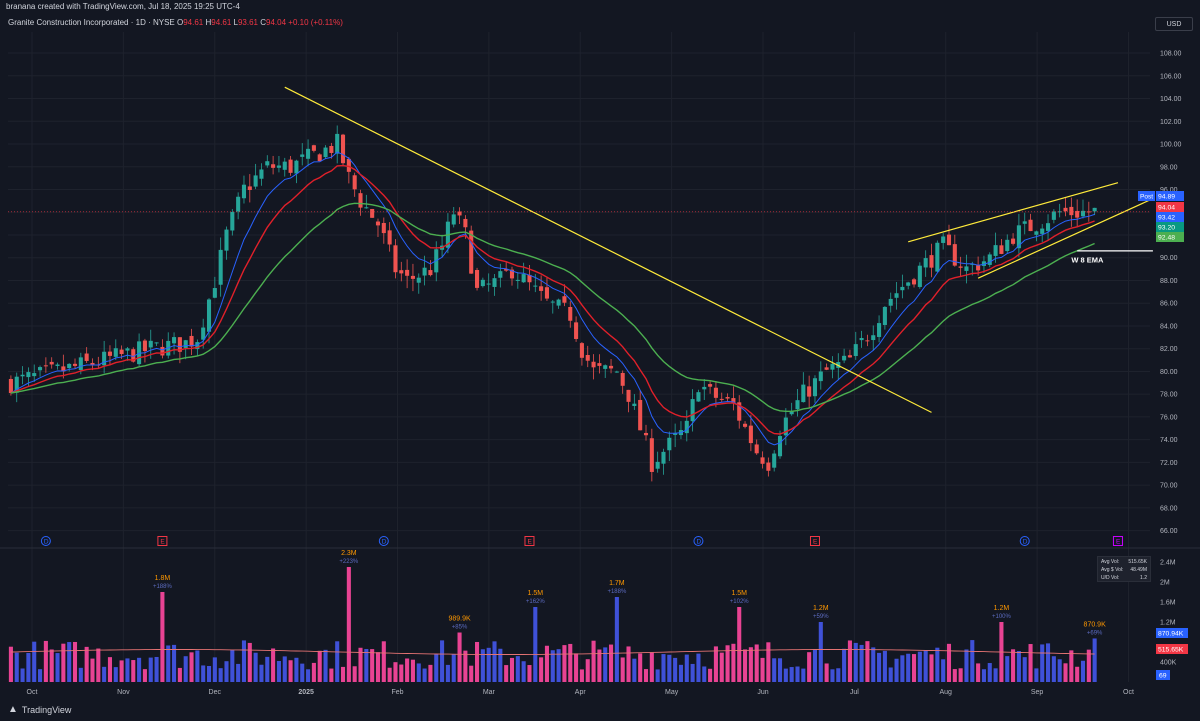  What do you see at coordinates (1124, 562) in the screenshot?
I see `stat-row-avg-vol: Avg Vol: 515.65K` at bounding box center [1124, 562].